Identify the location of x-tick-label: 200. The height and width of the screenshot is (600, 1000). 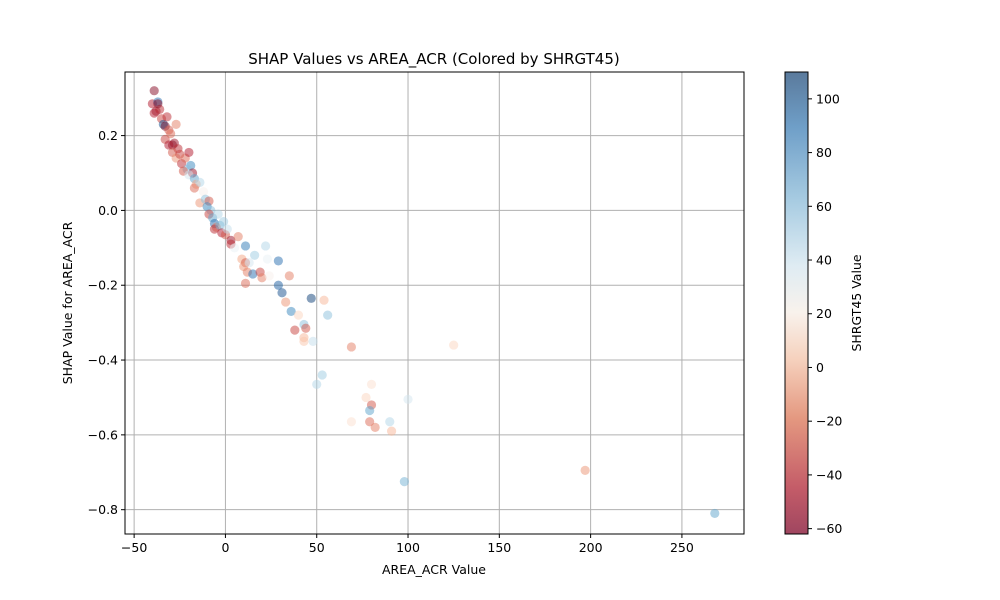
(591, 547).